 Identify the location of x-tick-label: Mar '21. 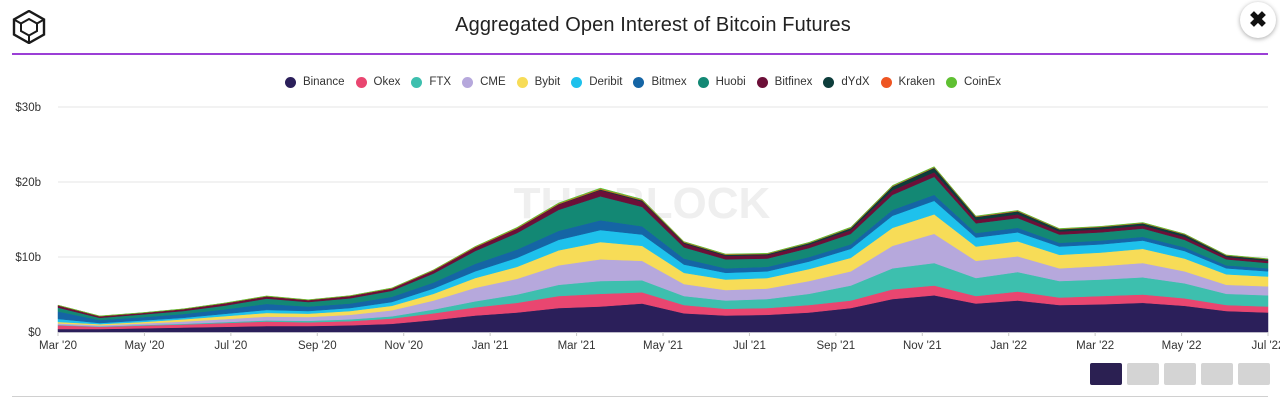
(577, 346).